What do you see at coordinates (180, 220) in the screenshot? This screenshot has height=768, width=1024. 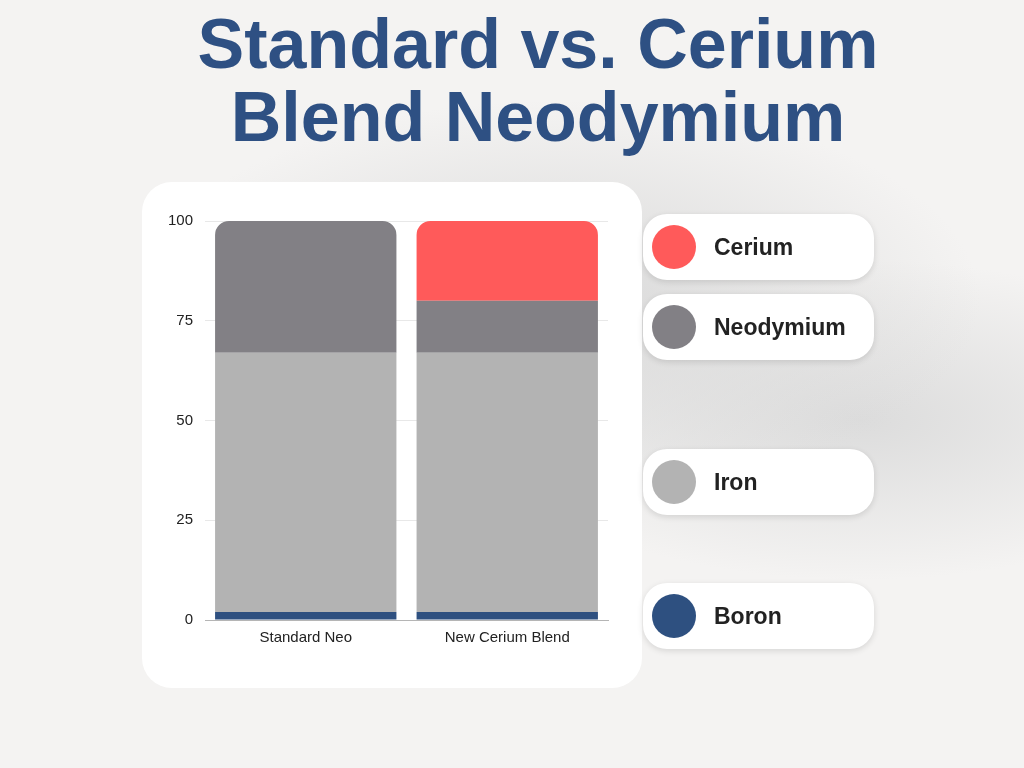 I see `y-tick-label: 100` at bounding box center [180, 220].